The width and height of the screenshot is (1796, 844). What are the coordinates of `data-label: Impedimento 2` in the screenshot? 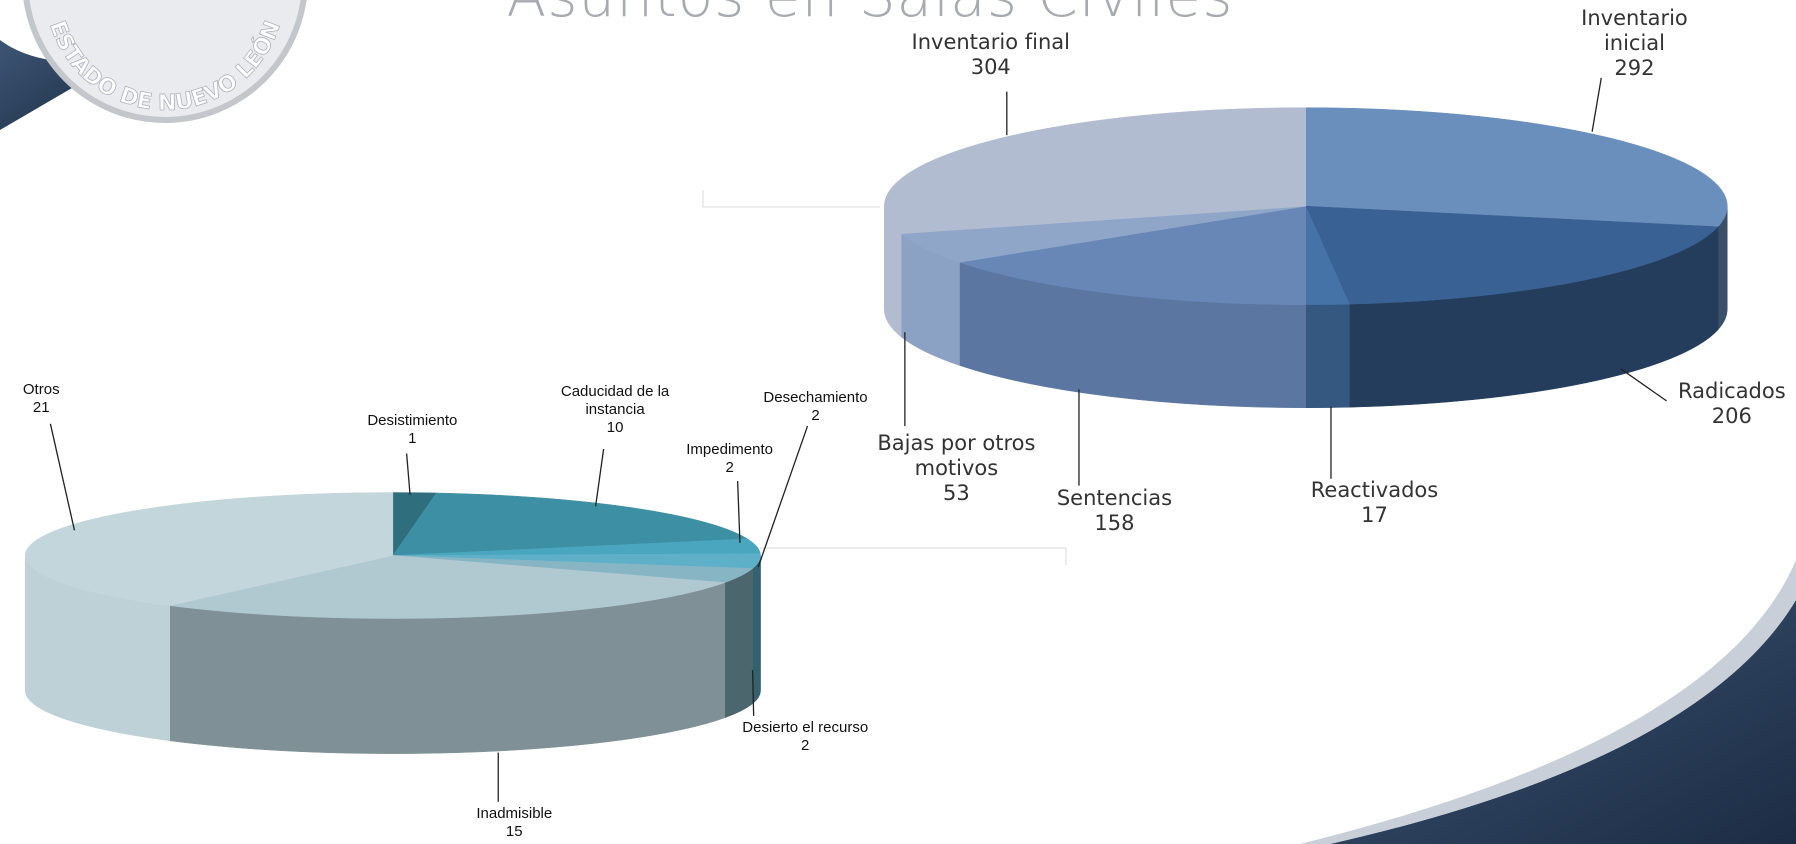 It's located at (730, 459).